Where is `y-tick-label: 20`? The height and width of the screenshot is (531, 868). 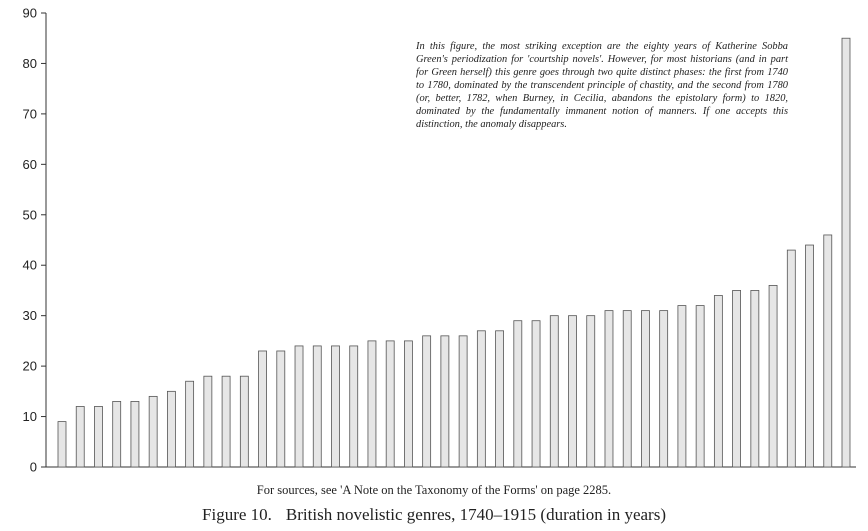 y-tick-label: 20 is located at coordinates (30, 366).